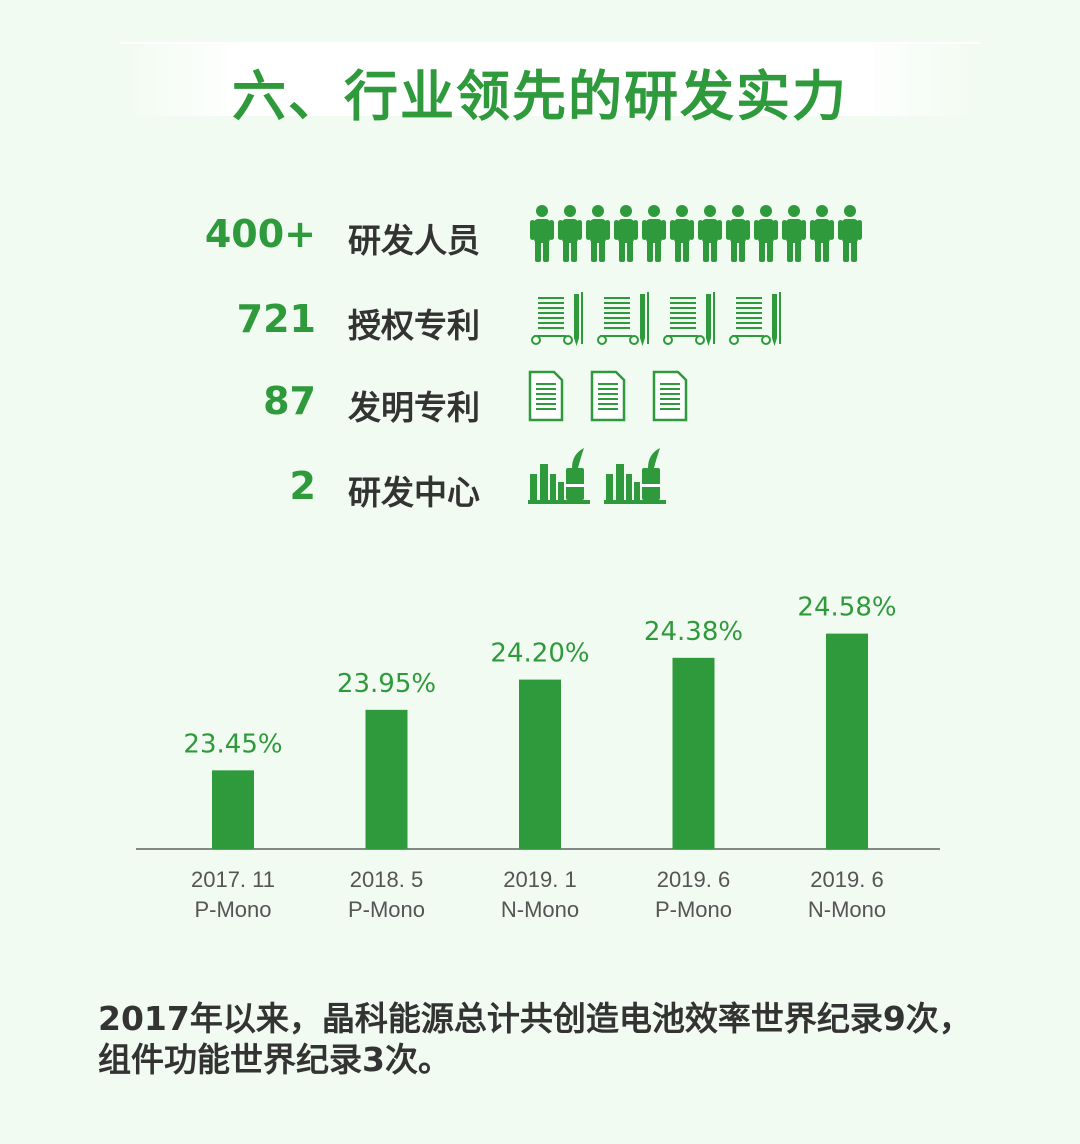 This screenshot has height=1144, width=1080. What do you see at coordinates (414, 407) in the screenshot?
I see `stat-label-invention-patents: 发明专利` at bounding box center [414, 407].